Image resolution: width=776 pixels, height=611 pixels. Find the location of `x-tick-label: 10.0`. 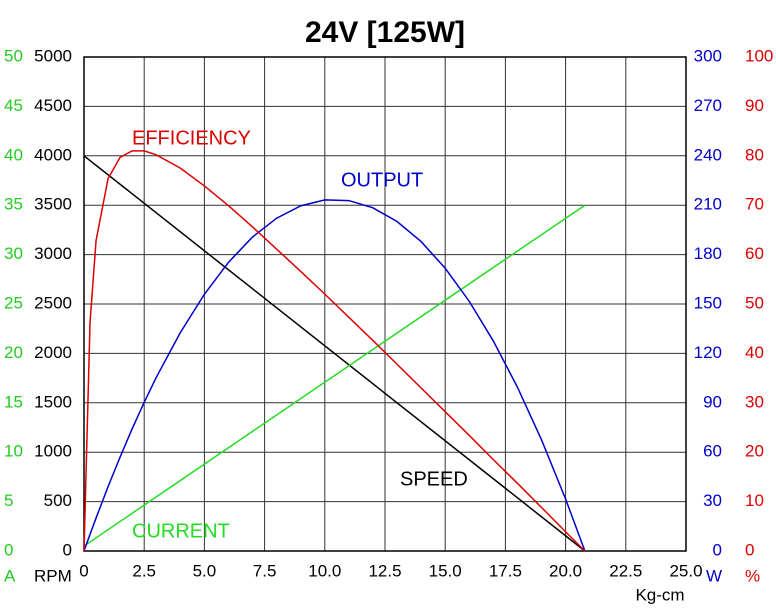

x-tick-label: 10.0 is located at coordinates (324, 570).